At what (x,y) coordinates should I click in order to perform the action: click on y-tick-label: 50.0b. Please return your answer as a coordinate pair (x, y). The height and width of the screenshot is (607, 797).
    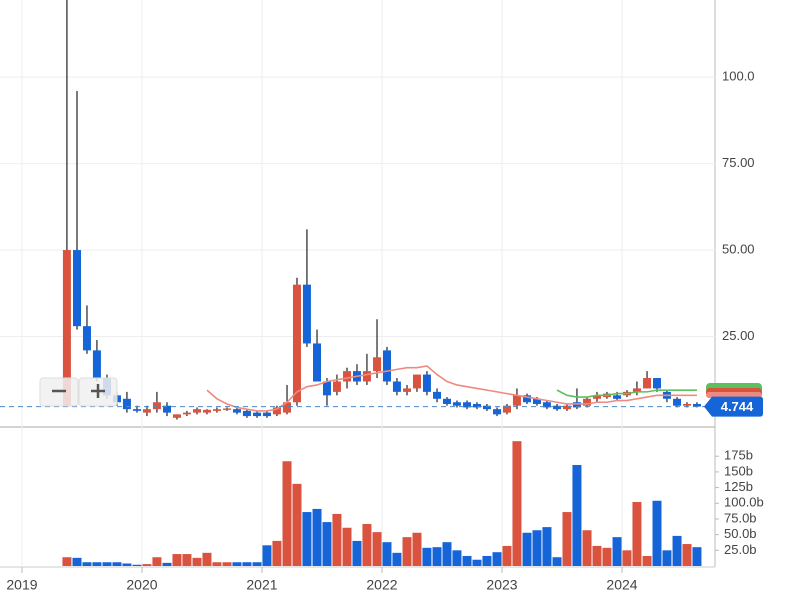
    Looking at the image, I should click on (740, 533).